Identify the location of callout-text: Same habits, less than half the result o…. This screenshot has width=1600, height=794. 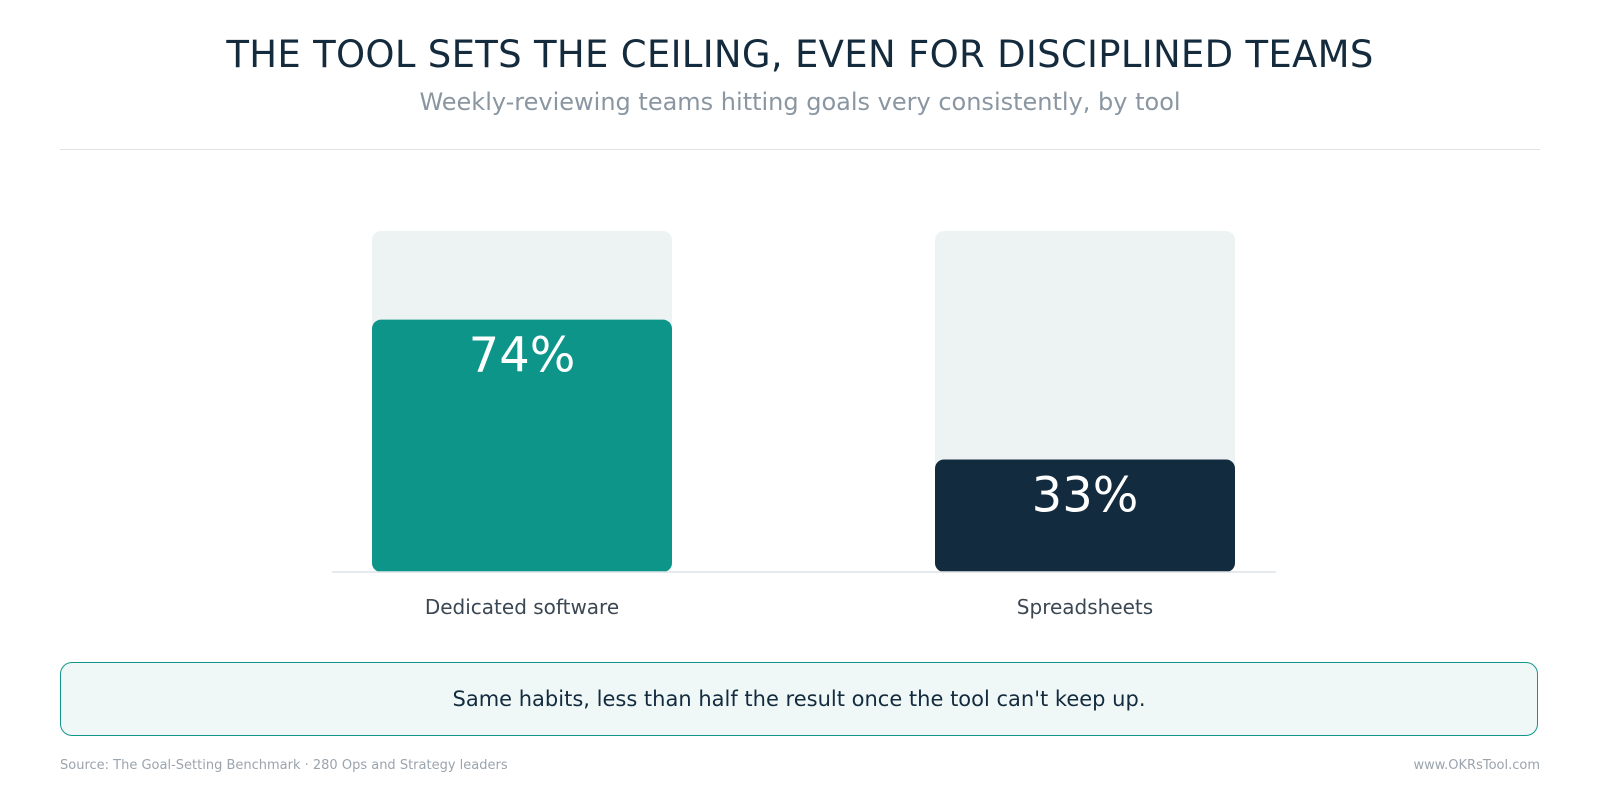
(799, 699).